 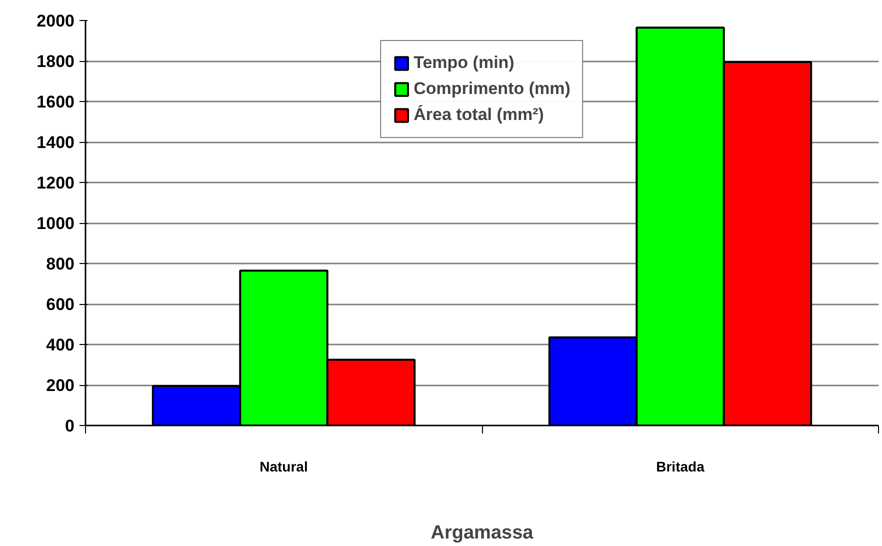 What do you see at coordinates (492, 89) in the screenshot?
I see `legend-label: Comprimento (mm)` at bounding box center [492, 89].